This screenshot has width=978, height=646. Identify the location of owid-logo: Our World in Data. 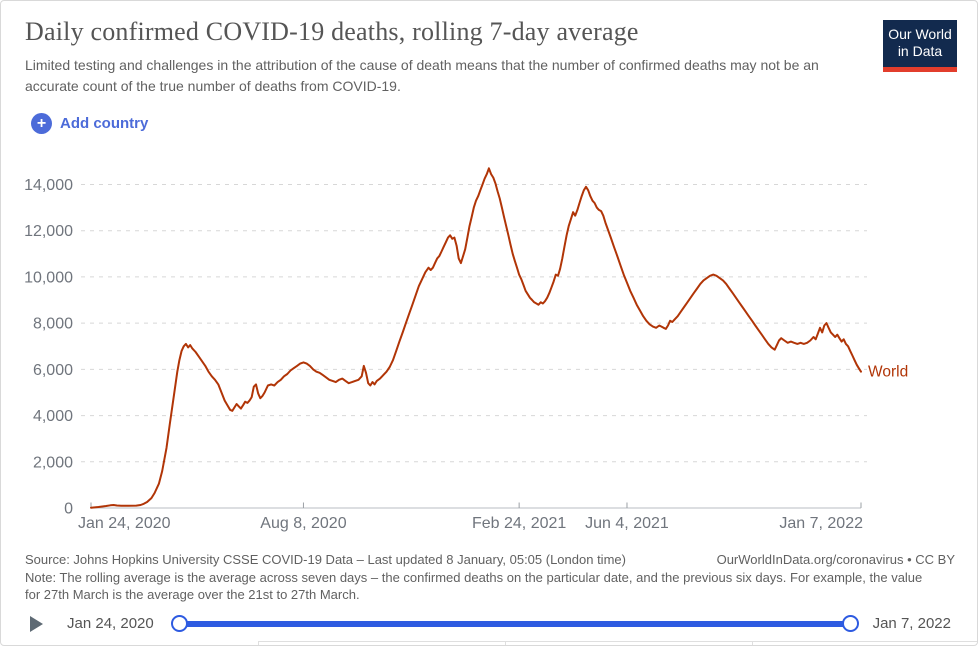
(920, 46).